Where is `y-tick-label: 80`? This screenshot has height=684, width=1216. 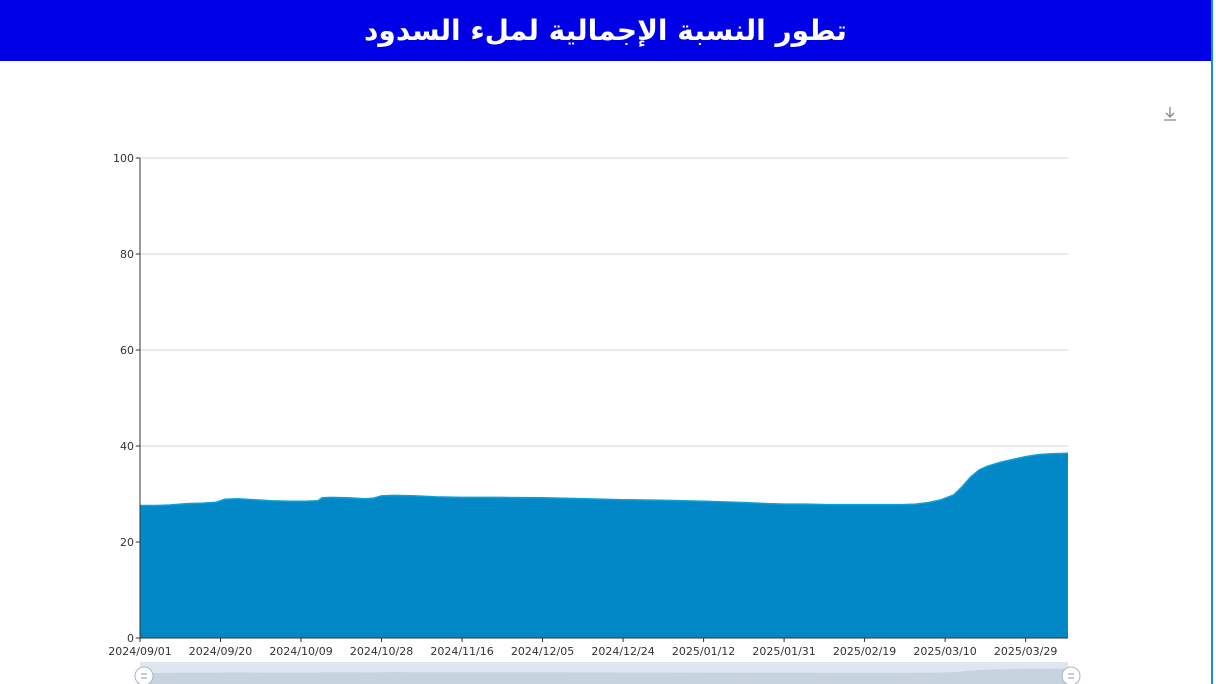
y-tick-label: 80 is located at coordinates (127, 254).